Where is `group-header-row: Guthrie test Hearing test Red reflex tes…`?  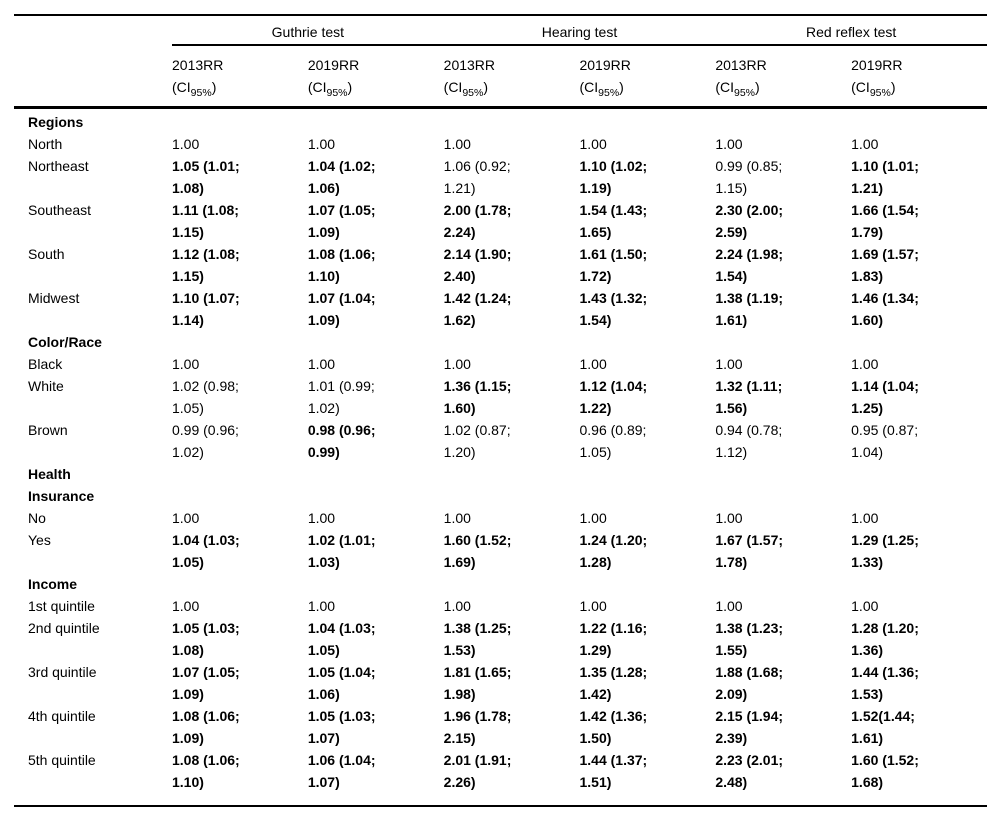 group-header-row: Guthrie test Hearing test Red reflex tes… is located at coordinates (500, 30).